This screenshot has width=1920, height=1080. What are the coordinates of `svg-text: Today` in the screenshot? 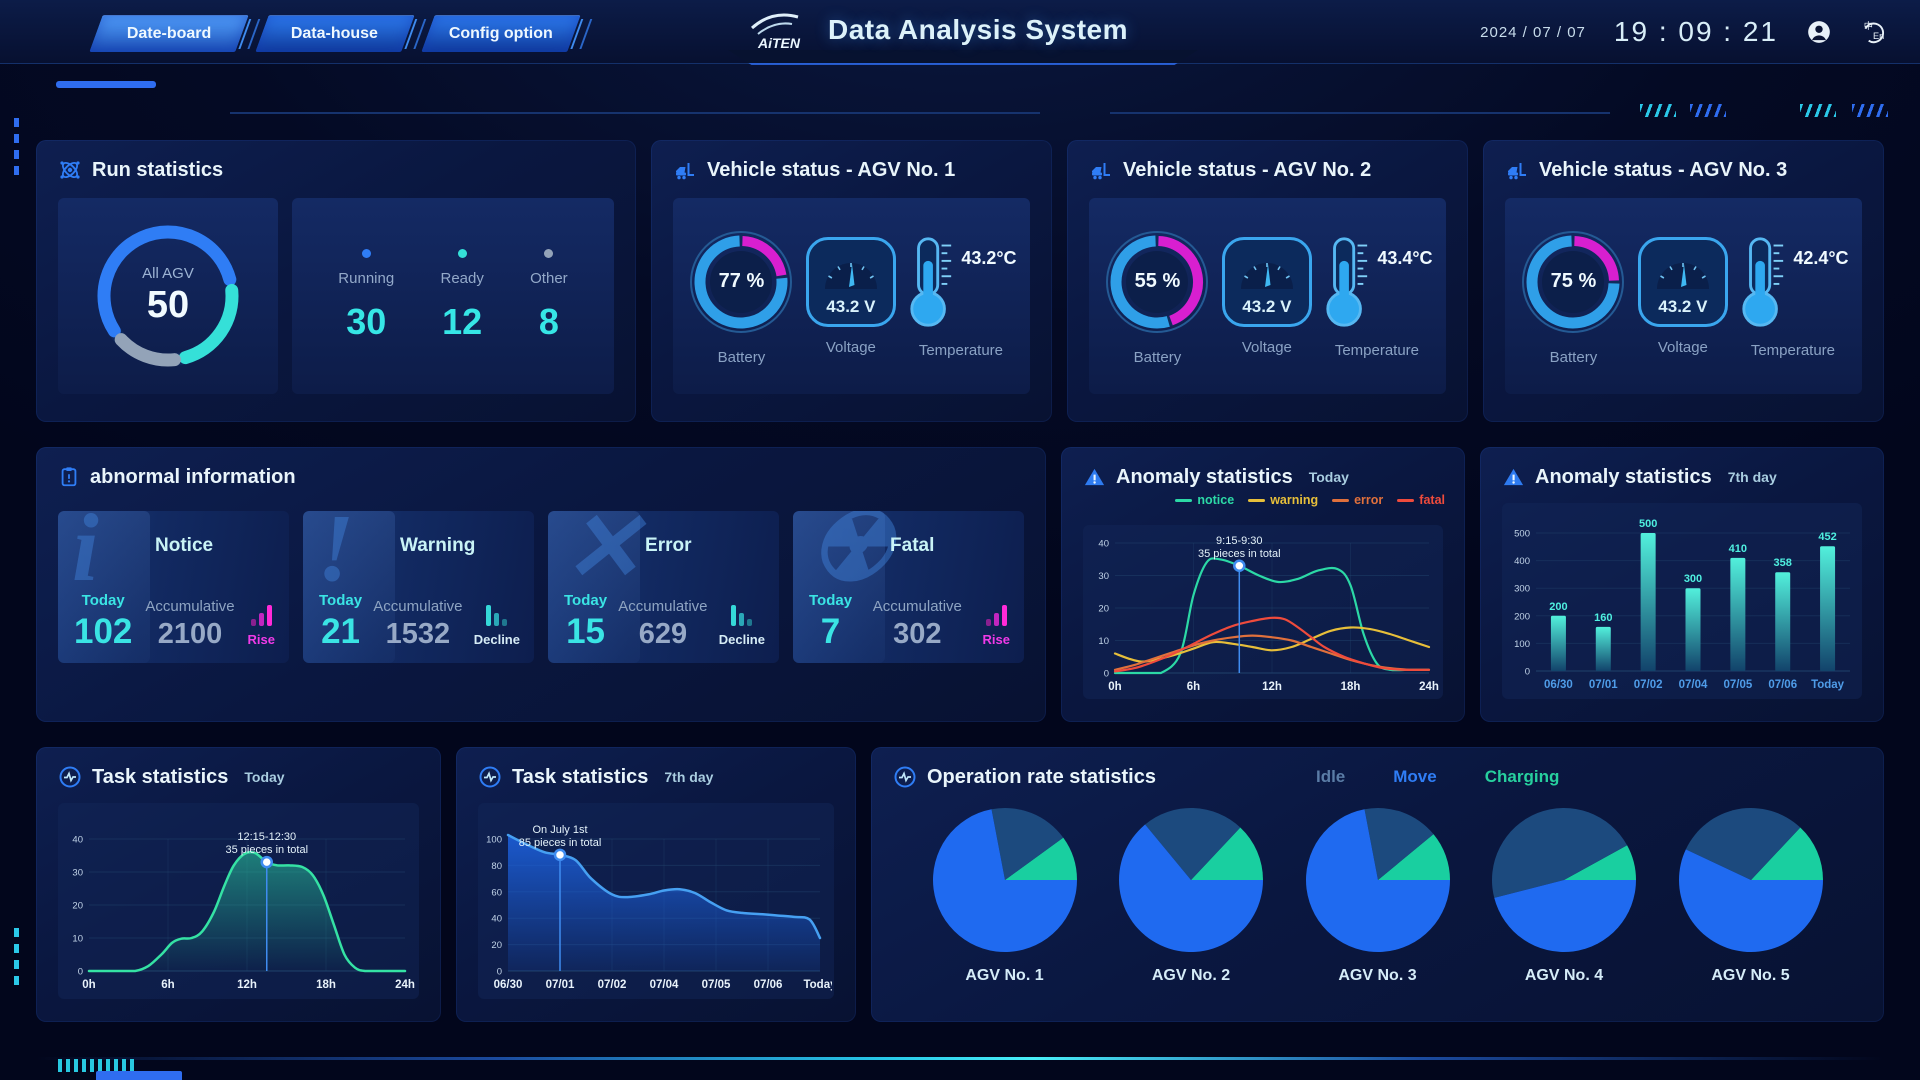 It's located at (817, 985).